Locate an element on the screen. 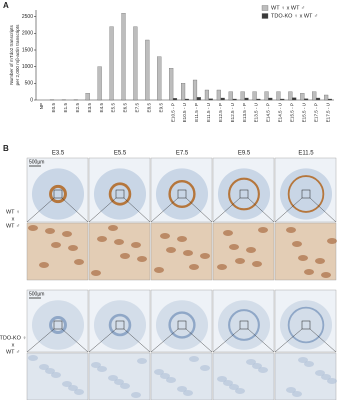  x-label-group: E17.5 - U is located at coordinates (327, 112).